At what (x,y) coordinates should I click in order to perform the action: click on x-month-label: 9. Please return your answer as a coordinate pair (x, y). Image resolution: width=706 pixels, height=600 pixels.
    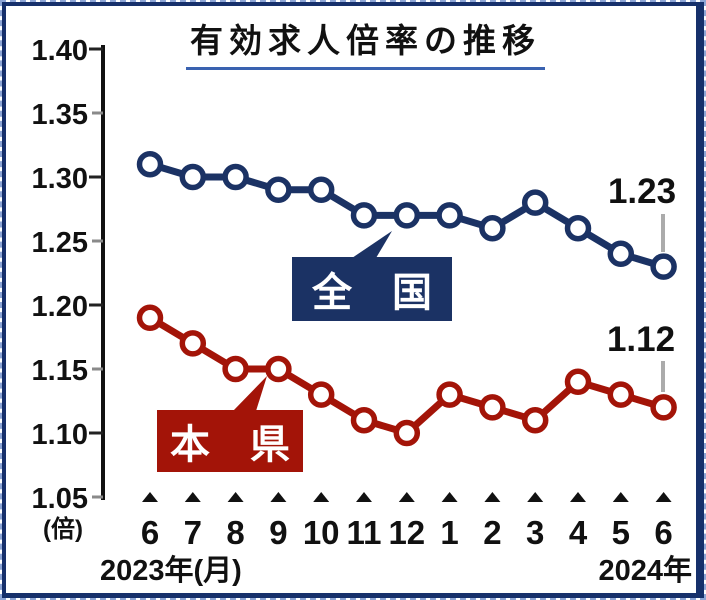
    Looking at the image, I should click on (278, 532).